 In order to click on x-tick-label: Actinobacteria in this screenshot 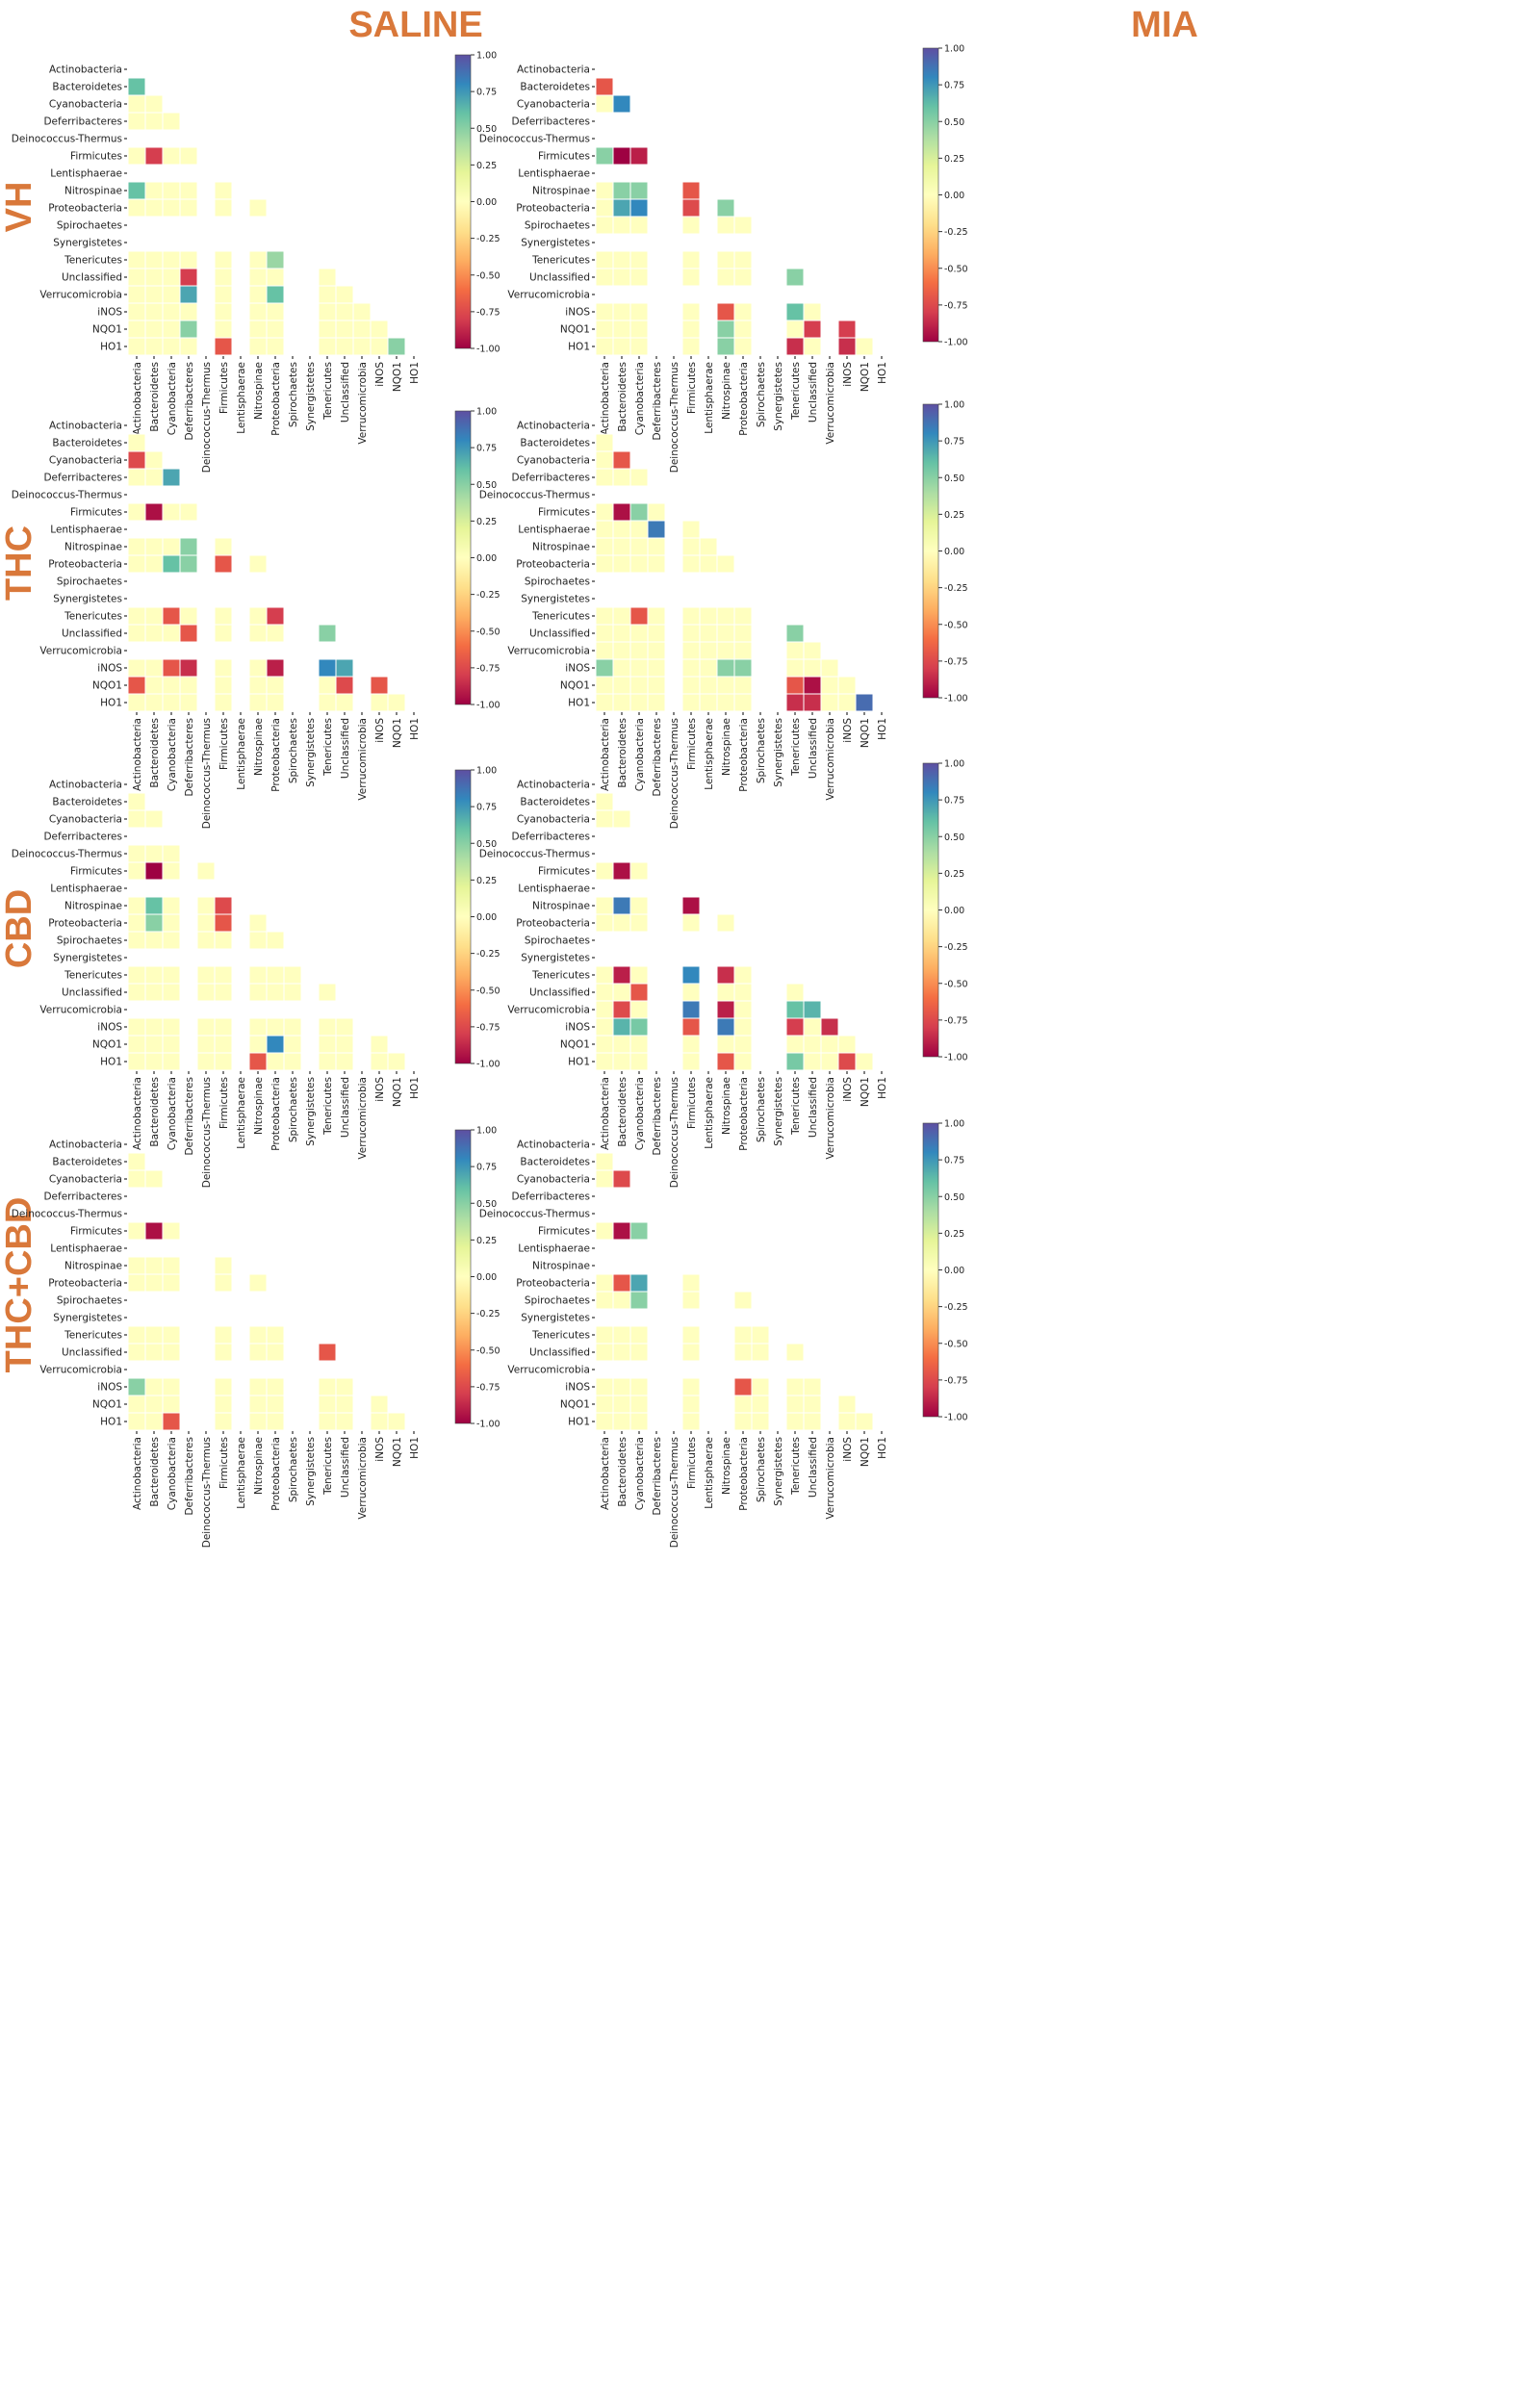, I will do `click(137, 398)`.